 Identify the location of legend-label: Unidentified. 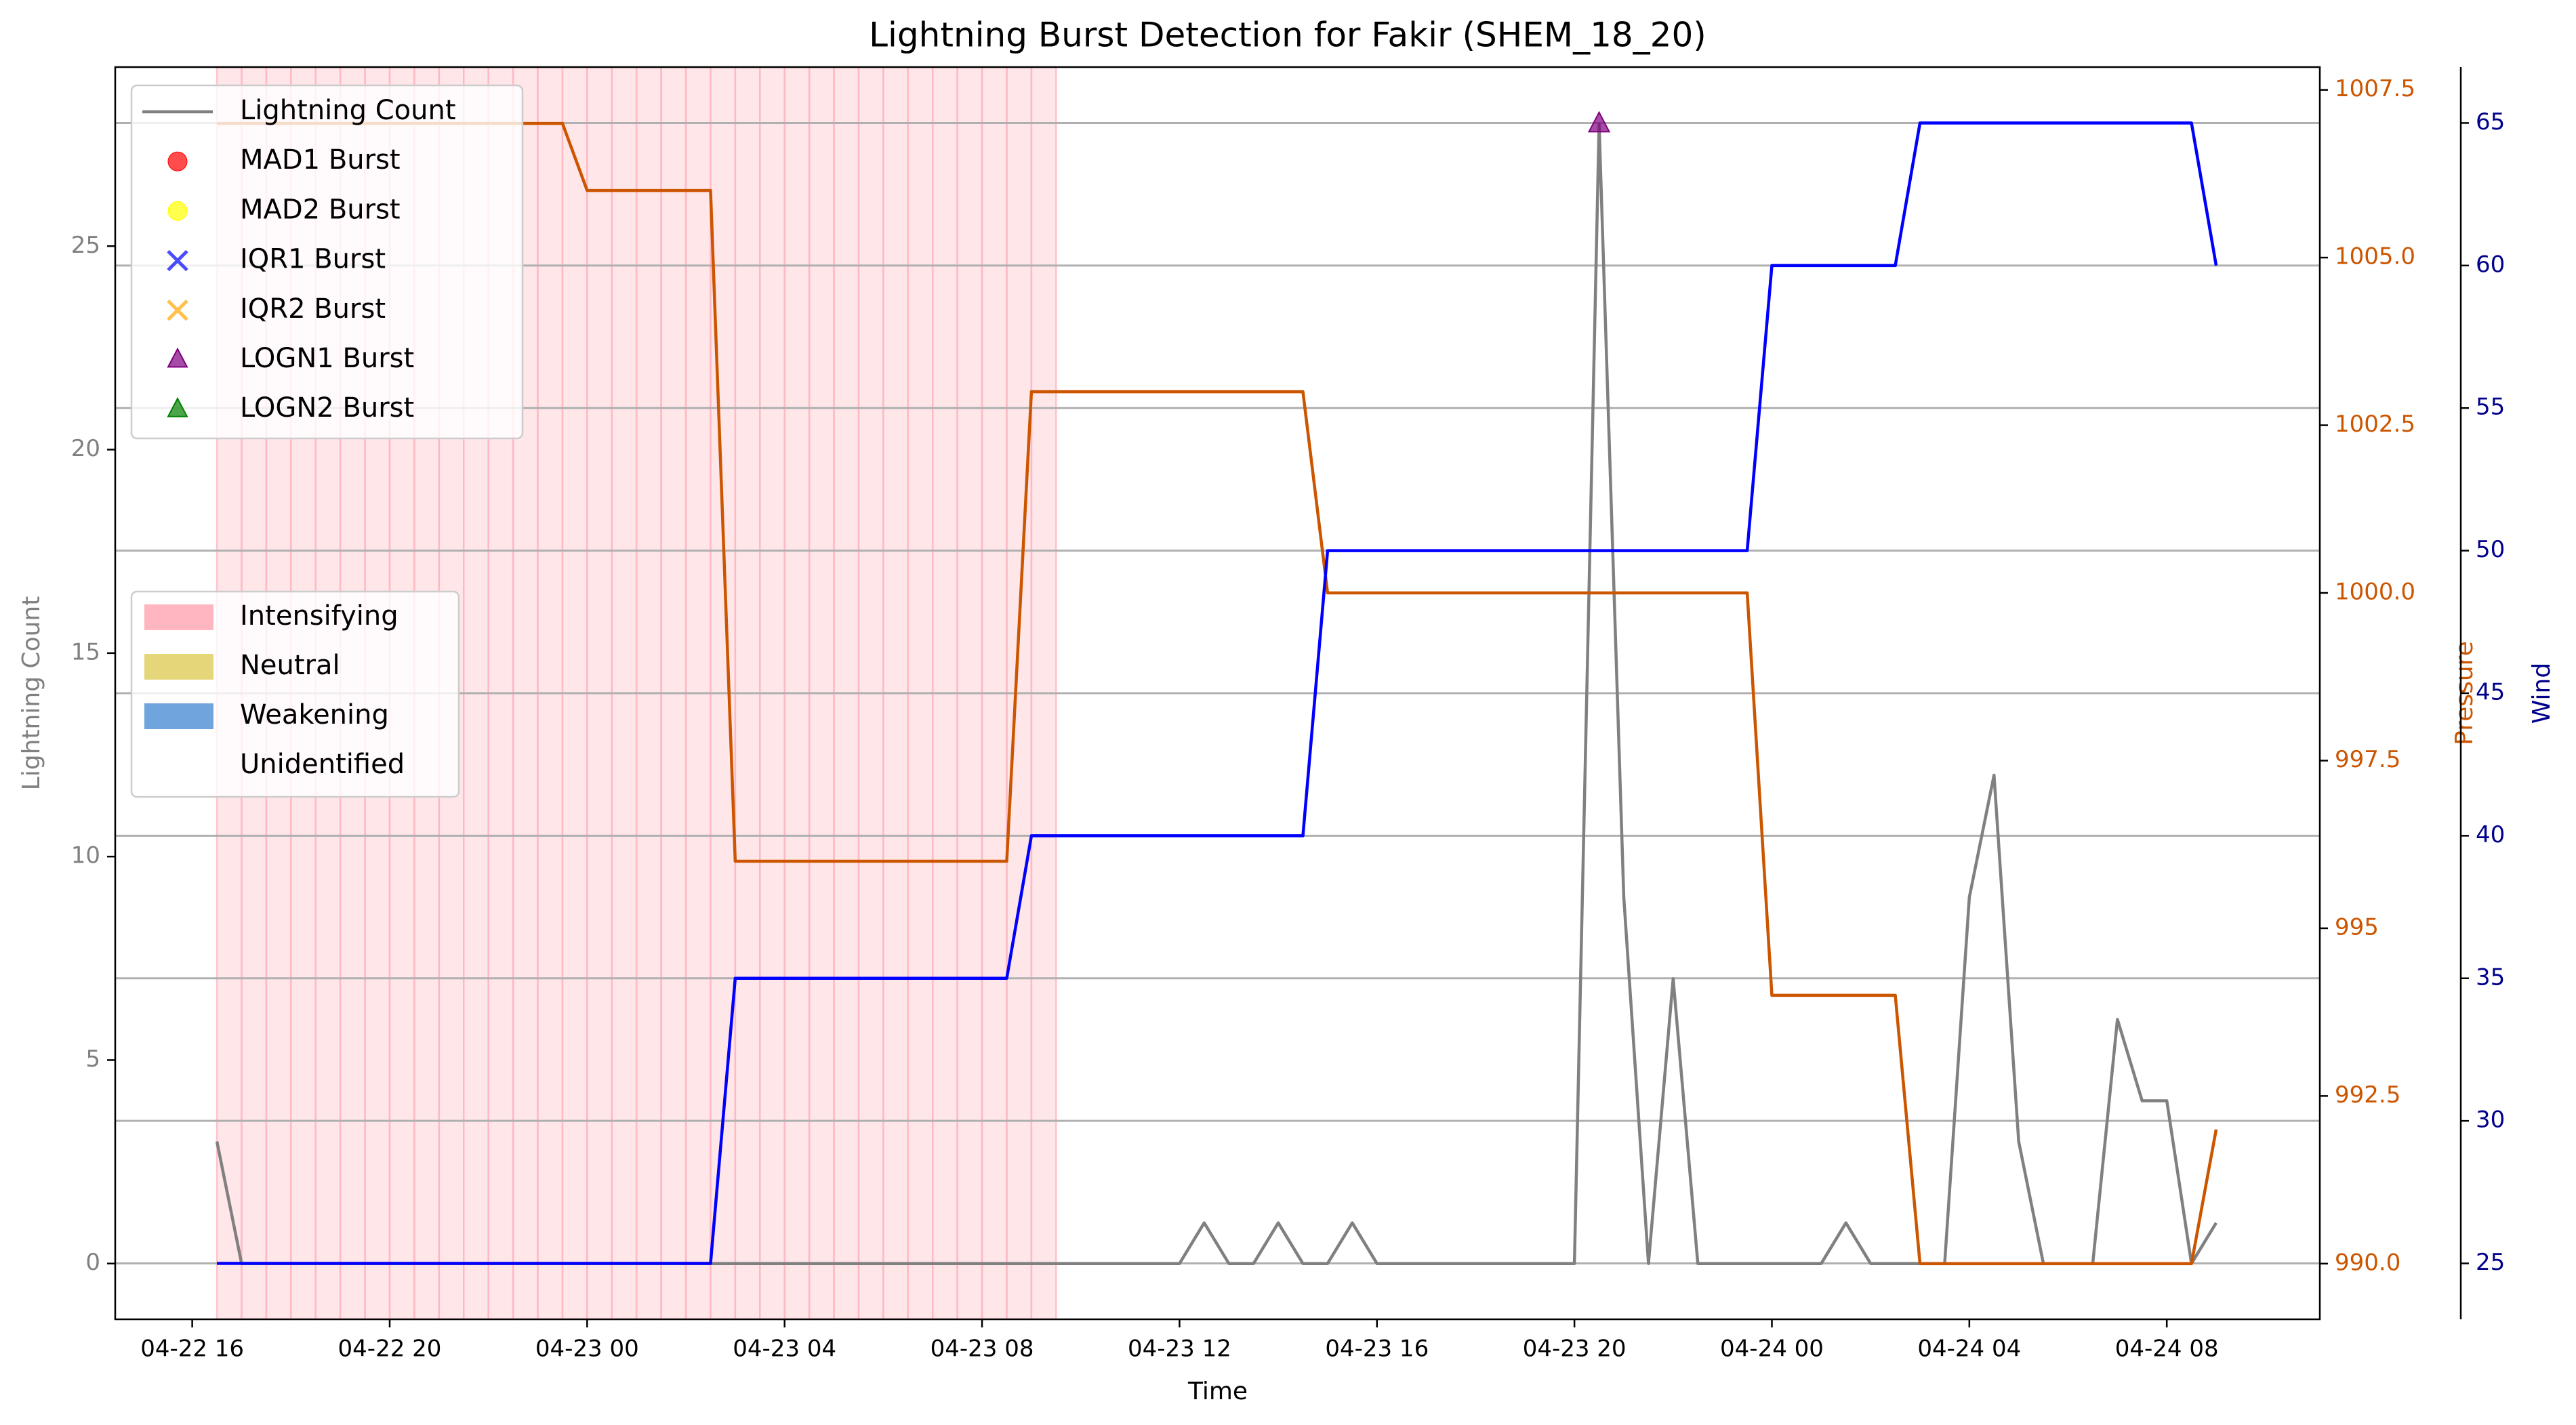
(322, 764).